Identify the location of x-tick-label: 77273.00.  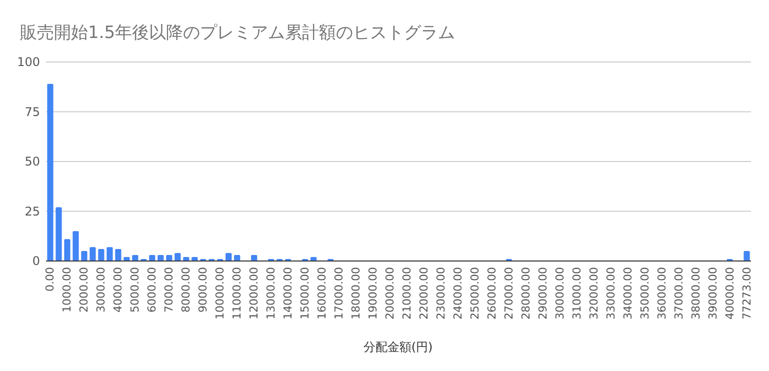
(747, 293).